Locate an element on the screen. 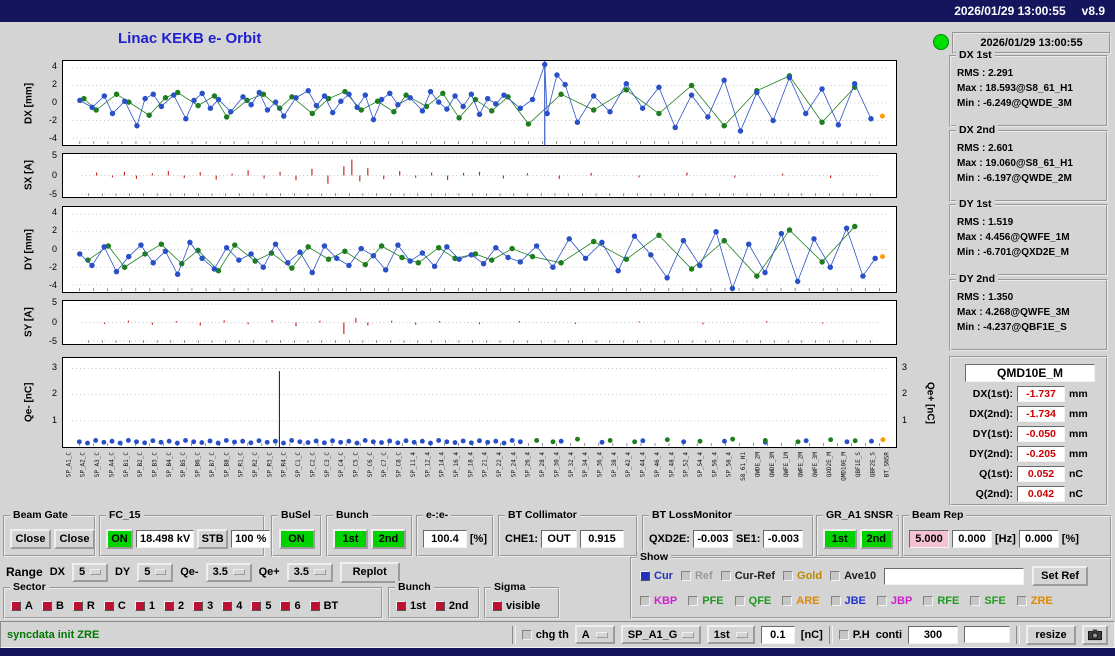 Image resolution: width=1115 pixels, height=656 pixels. dy-plot-area is located at coordinates (479, 249).